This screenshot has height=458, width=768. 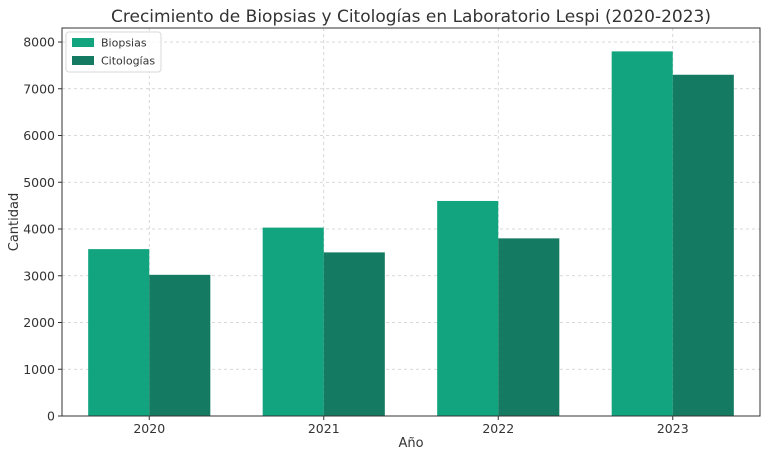 I want to click on x-tick-label: 2022, so click(x=498, y=428).